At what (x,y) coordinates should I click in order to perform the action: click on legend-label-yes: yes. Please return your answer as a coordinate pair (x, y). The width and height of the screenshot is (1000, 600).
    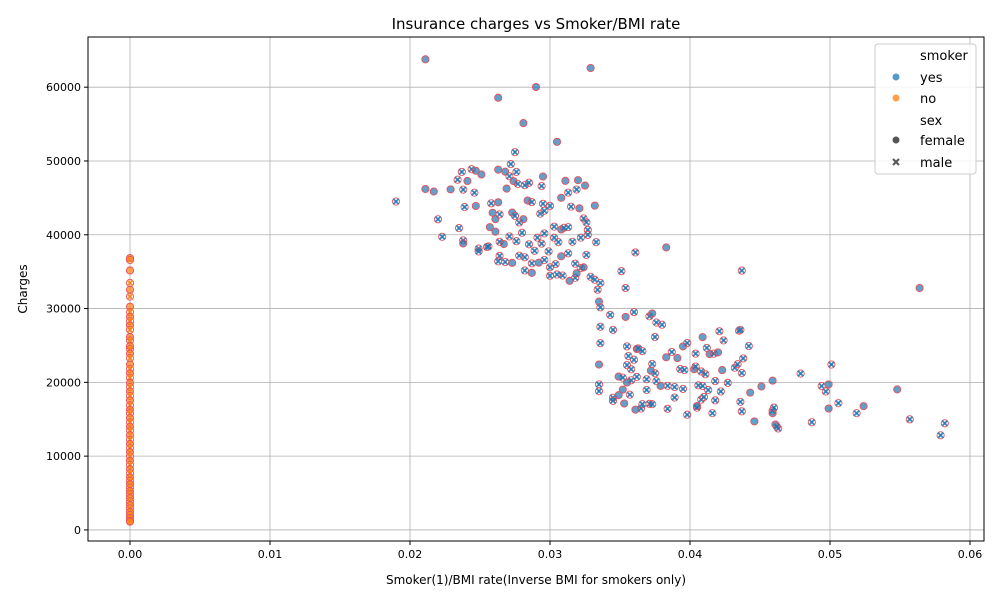
    Looking at the image, I should click on (931, 78).